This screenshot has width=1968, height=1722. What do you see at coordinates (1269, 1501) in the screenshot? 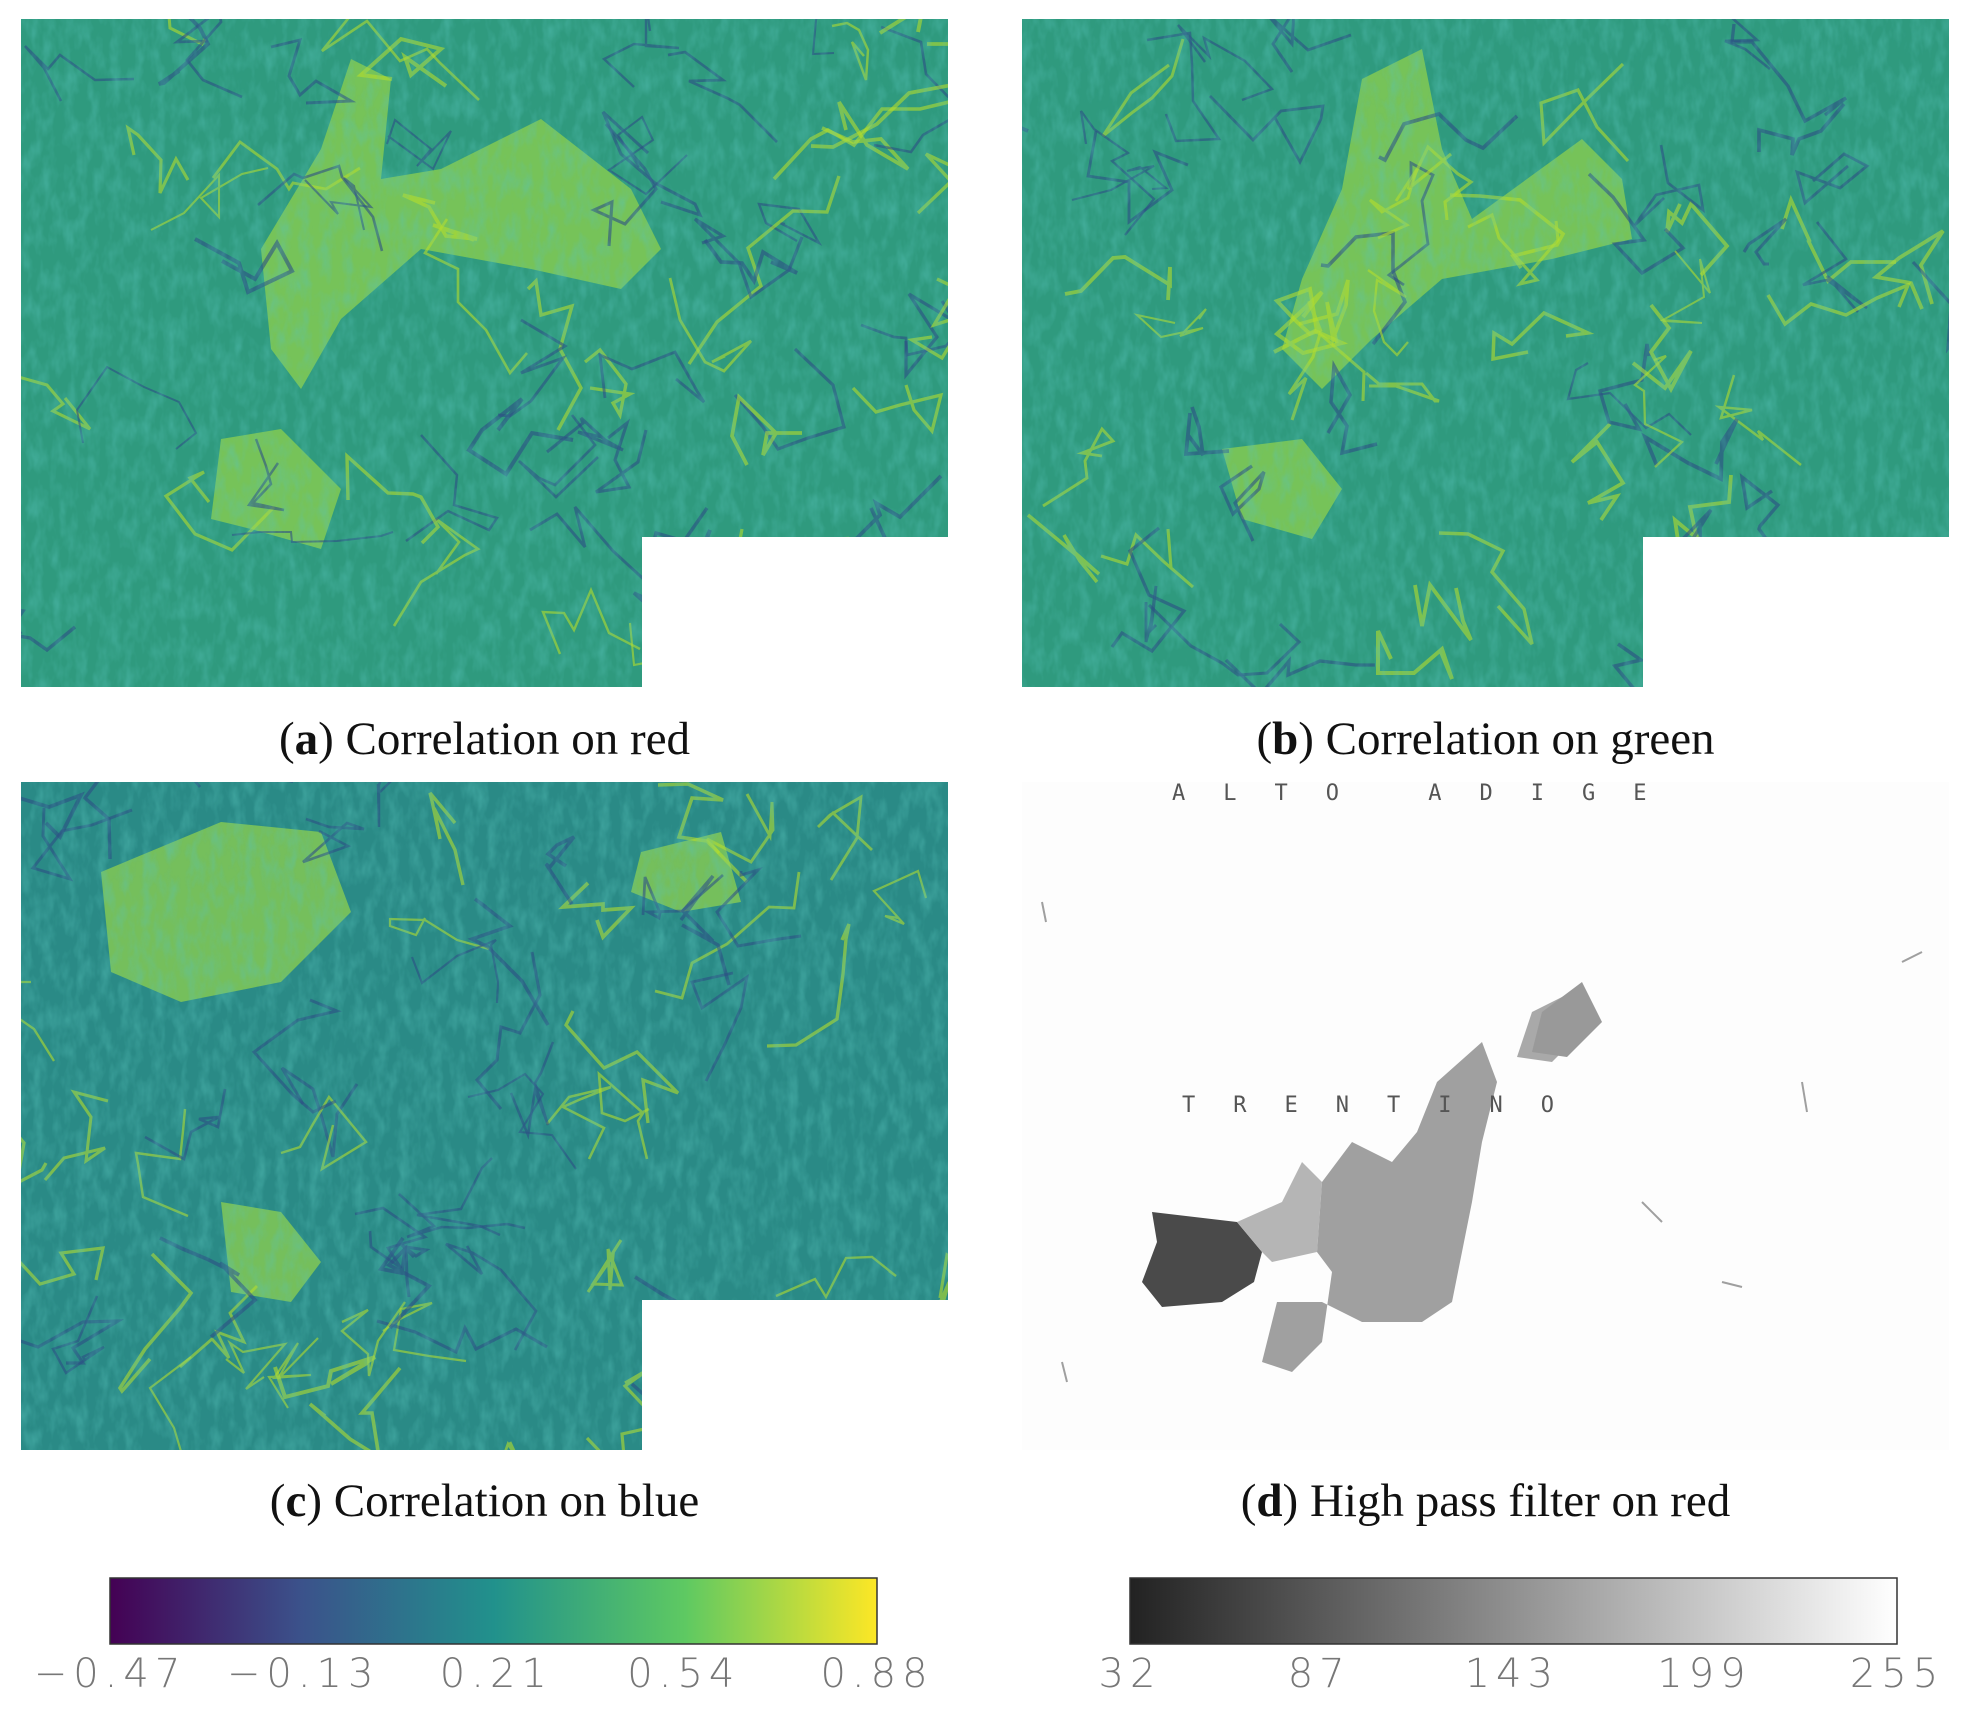
I see `caption-part: d` at bounding box center [1269, 1501].